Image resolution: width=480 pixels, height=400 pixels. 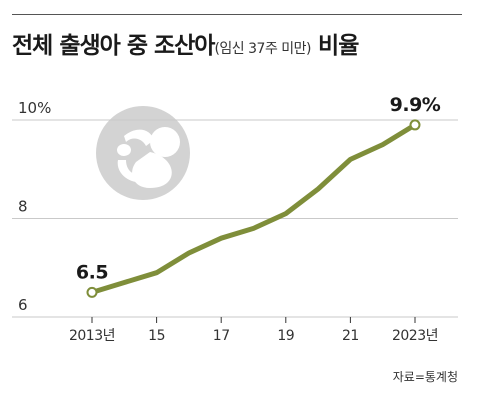 I want to click on top-rule, so click(x=237, y=14).